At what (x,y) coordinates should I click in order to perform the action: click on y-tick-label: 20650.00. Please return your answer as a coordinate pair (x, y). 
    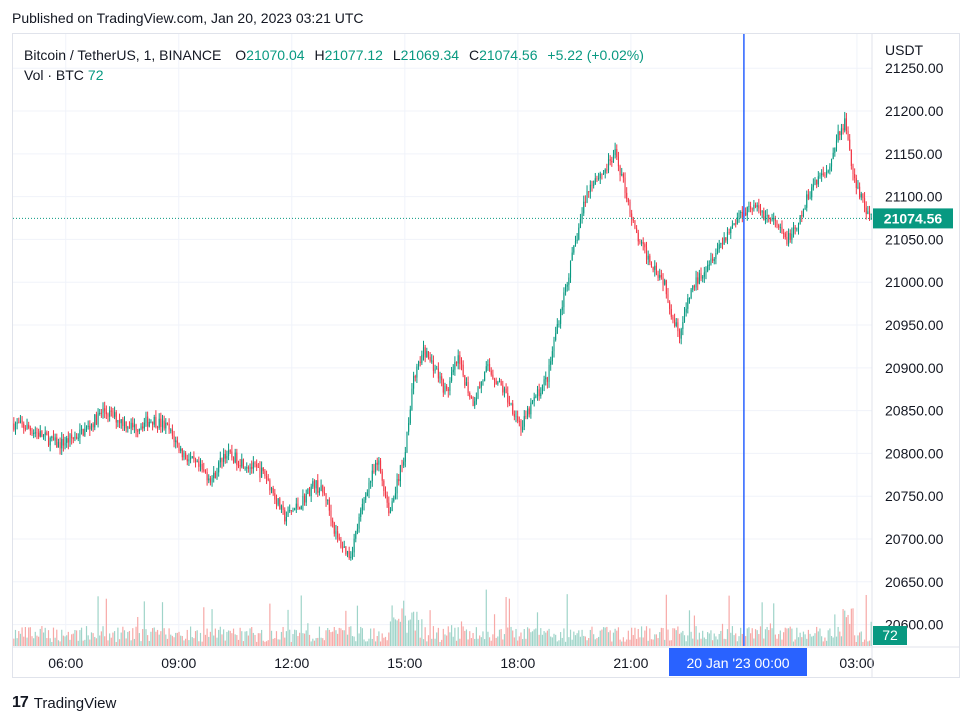
    Looking at the image, I should click on (914, 582).